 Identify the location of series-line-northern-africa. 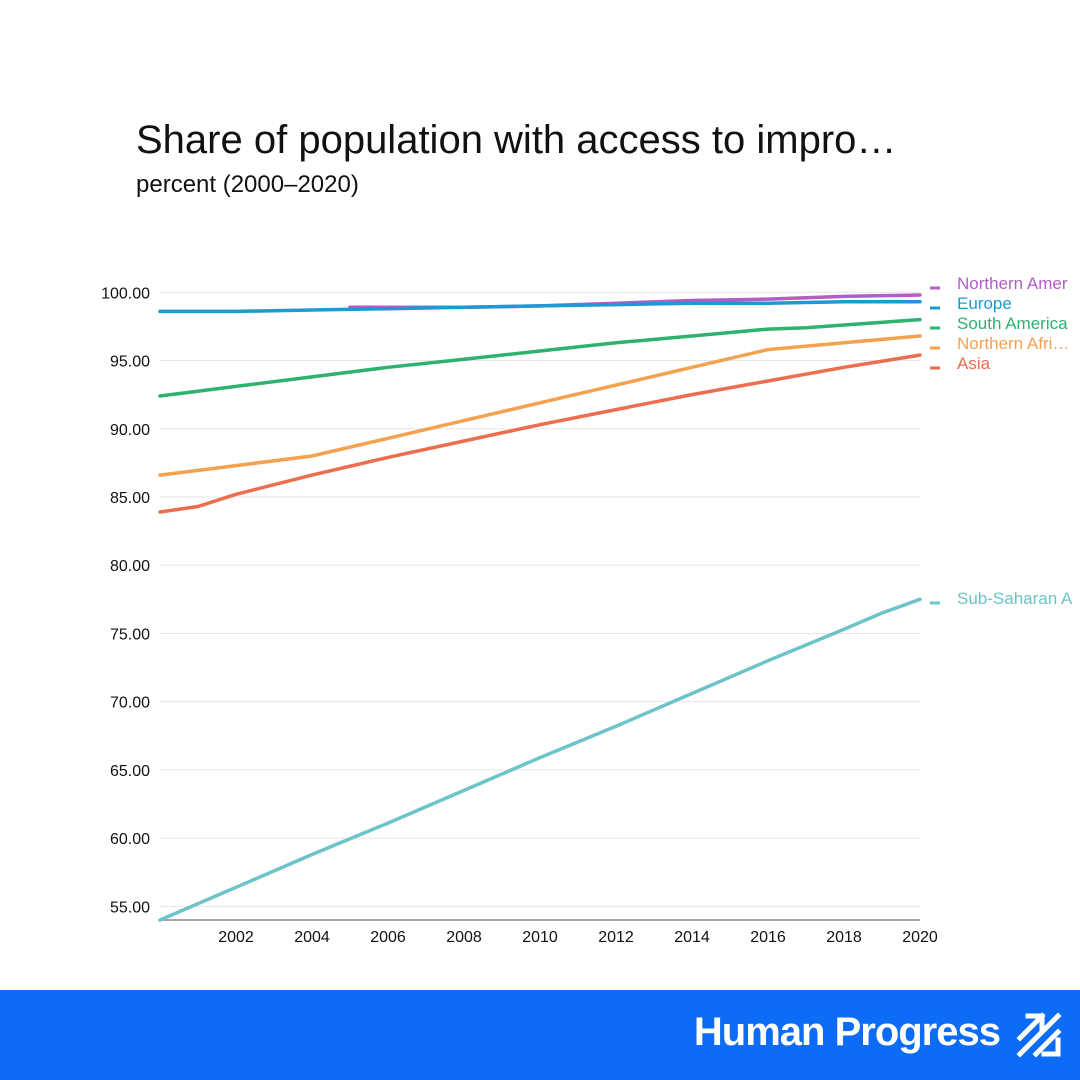
(540, 405).